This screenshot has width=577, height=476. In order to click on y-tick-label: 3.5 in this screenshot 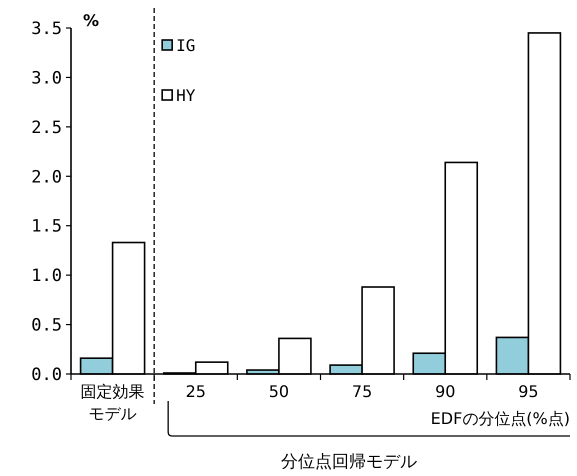, I will do `click(46, 29)`.